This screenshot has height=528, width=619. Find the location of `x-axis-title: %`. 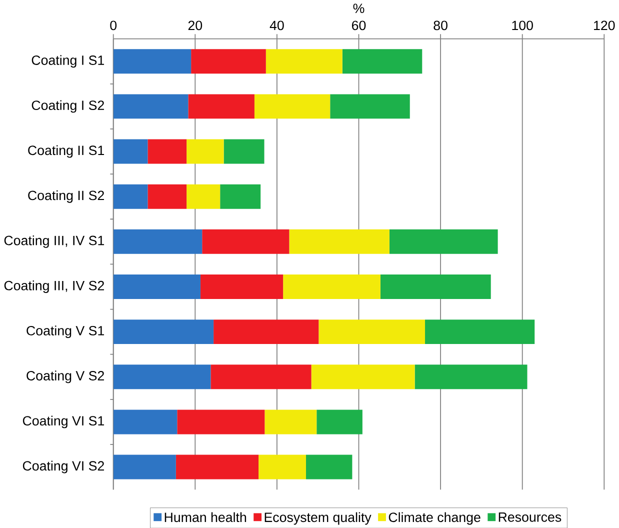

x-axis-title: % is located at coordinates (358, 8).